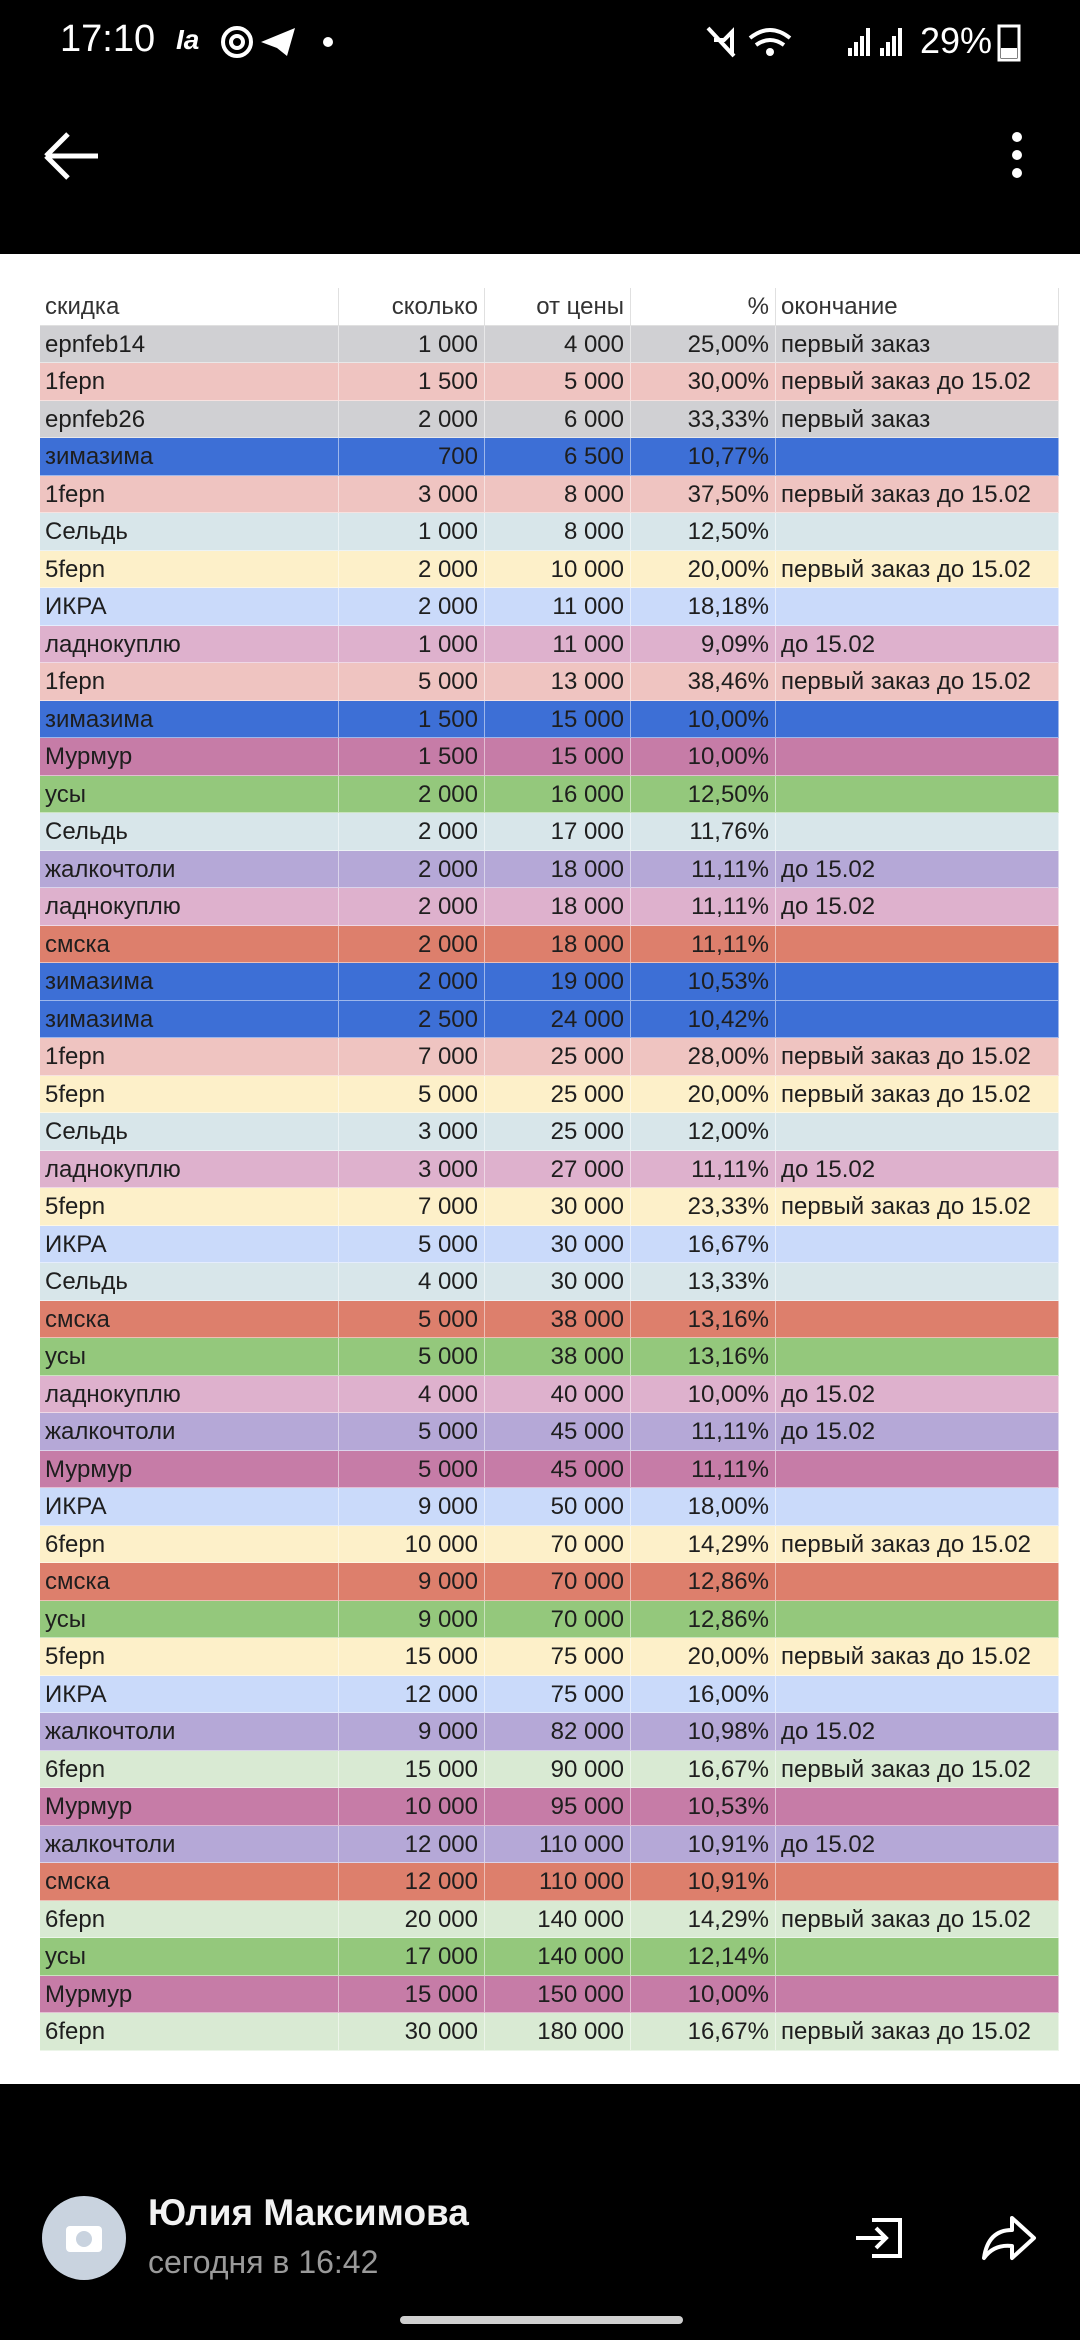  I want to click on reply-button, so click(880, 2238).